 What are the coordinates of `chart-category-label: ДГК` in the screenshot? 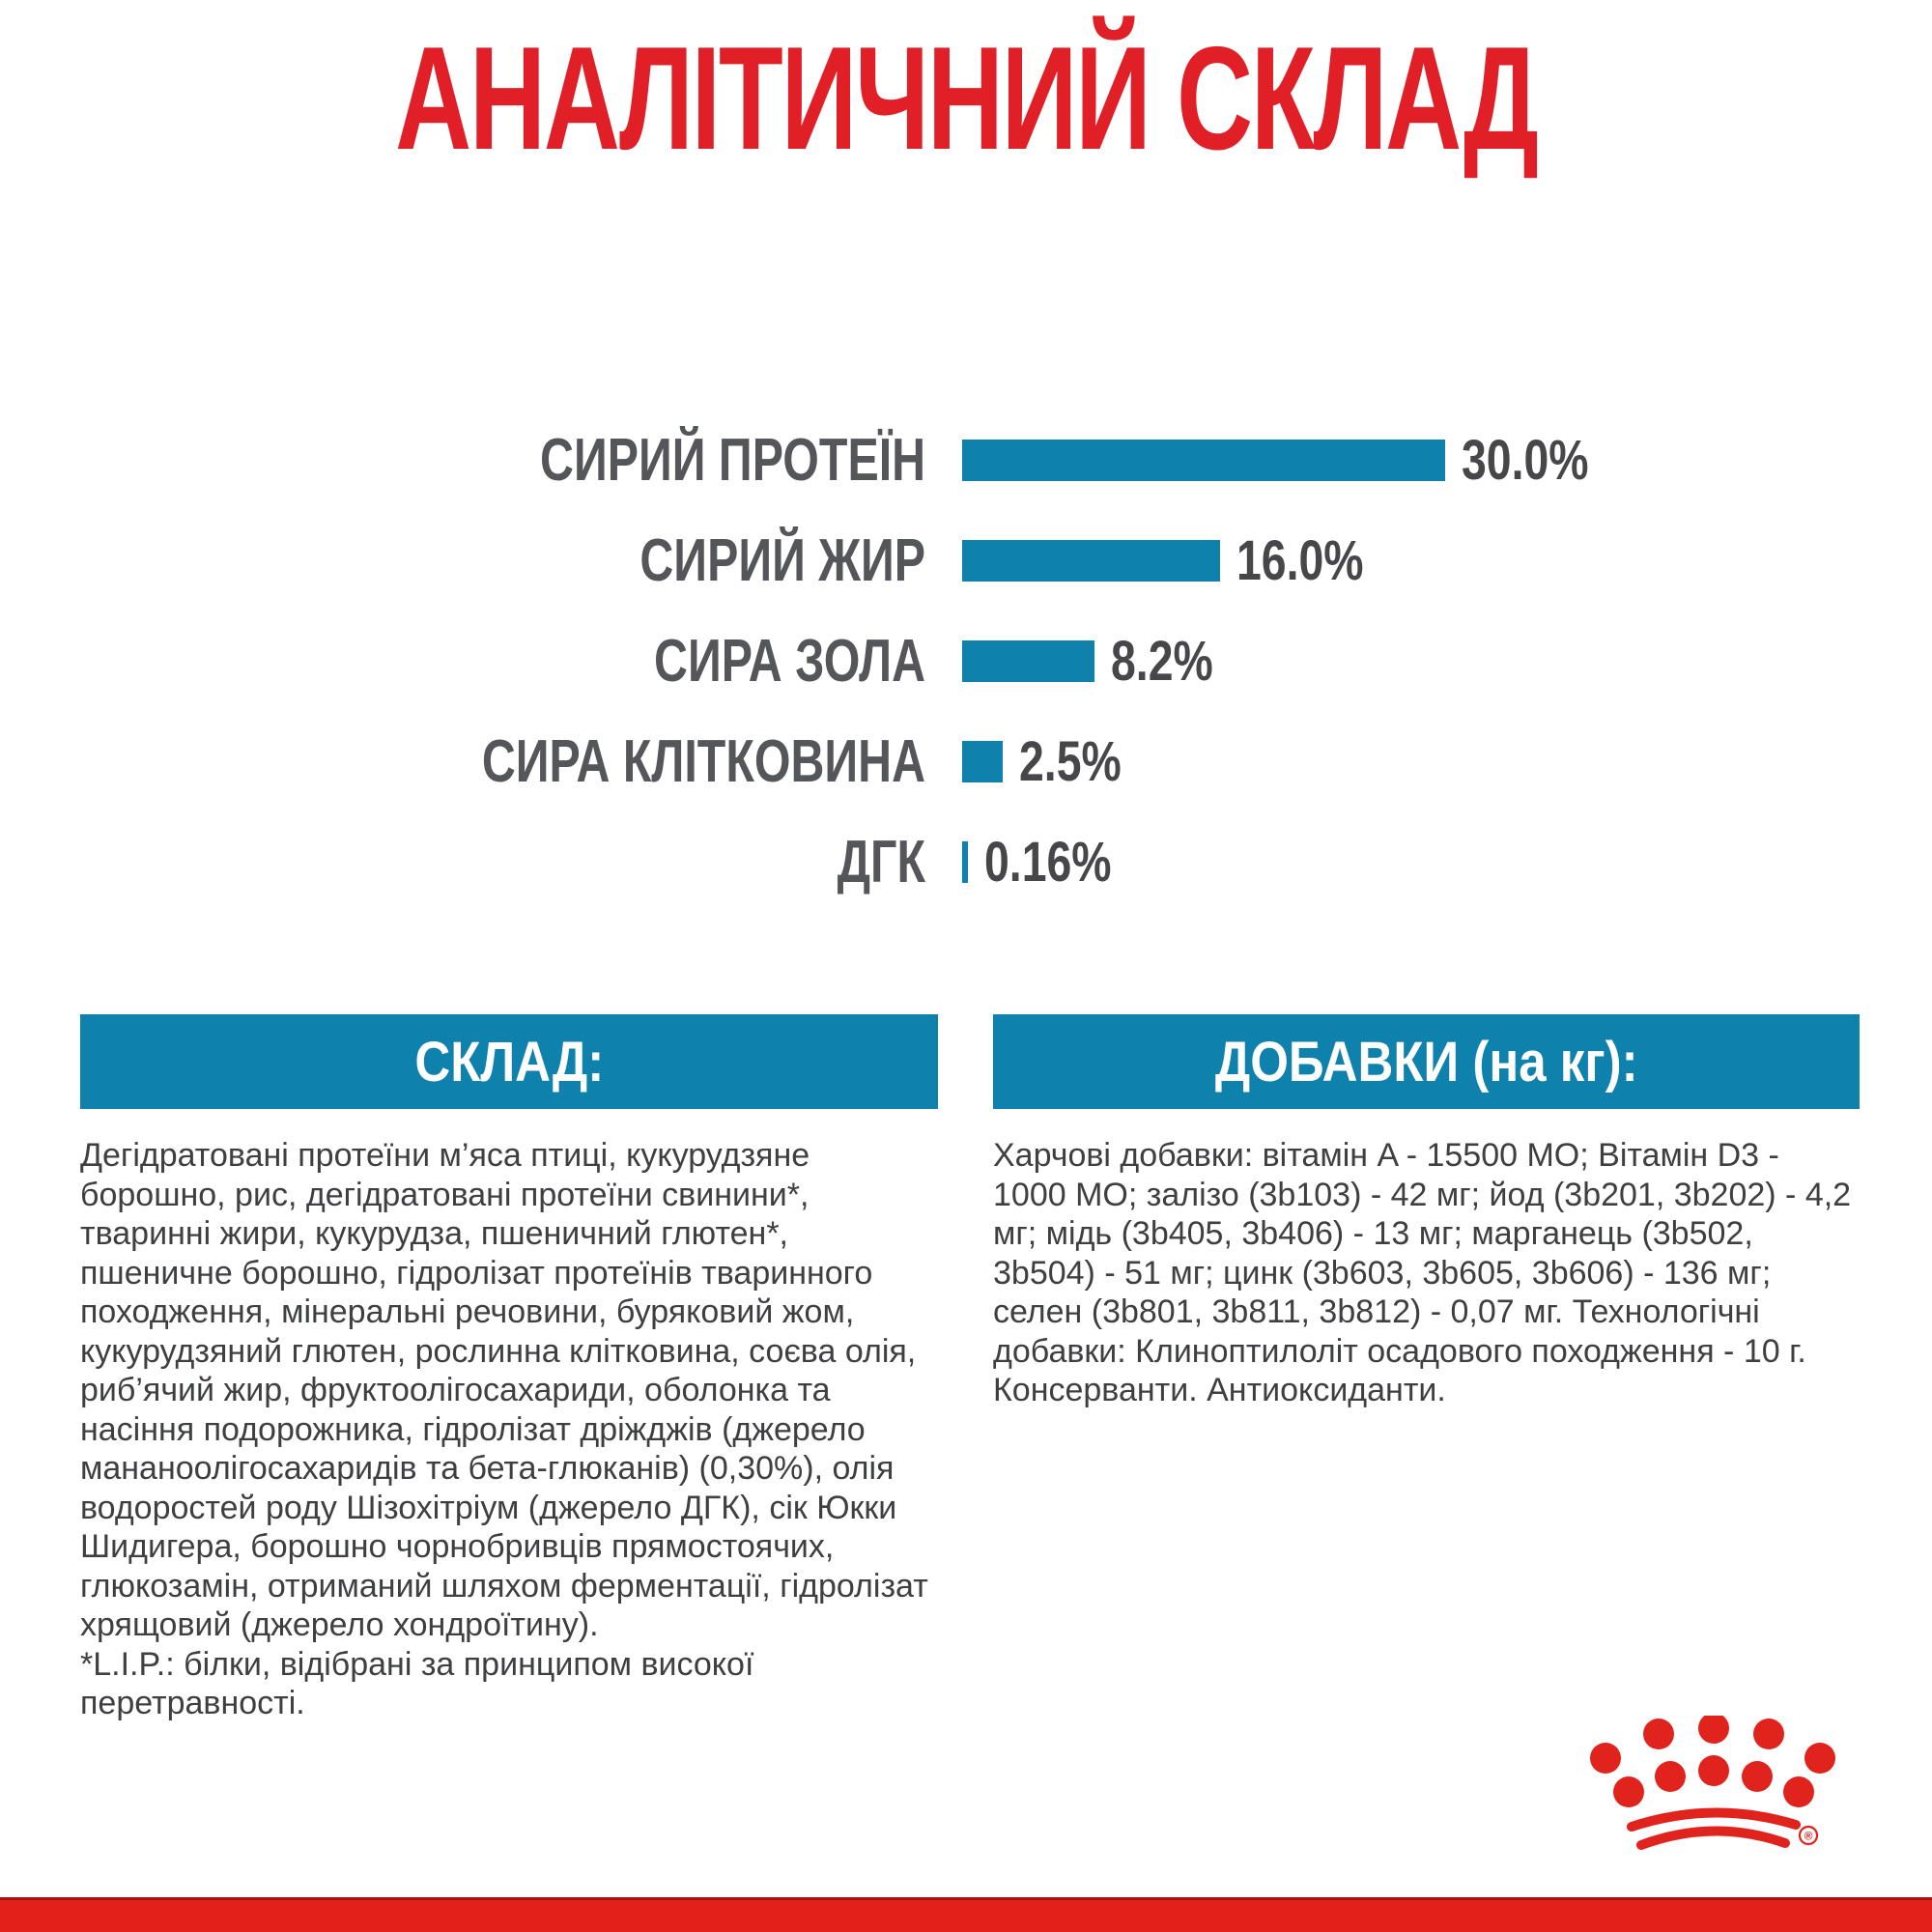 It's located at (881, 861).